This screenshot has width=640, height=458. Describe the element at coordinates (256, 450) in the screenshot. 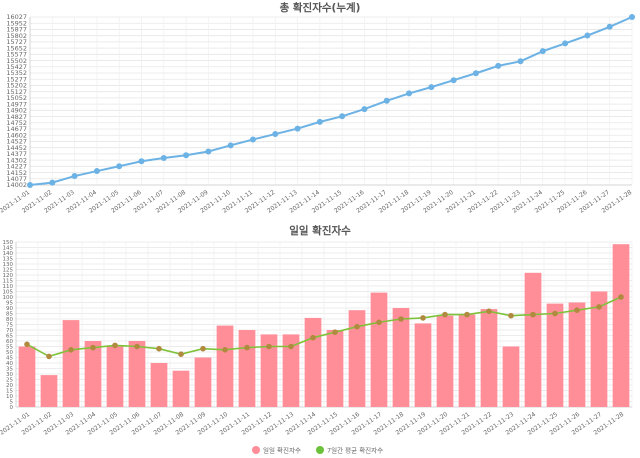

I see `legend-swatch-daily` at that location.